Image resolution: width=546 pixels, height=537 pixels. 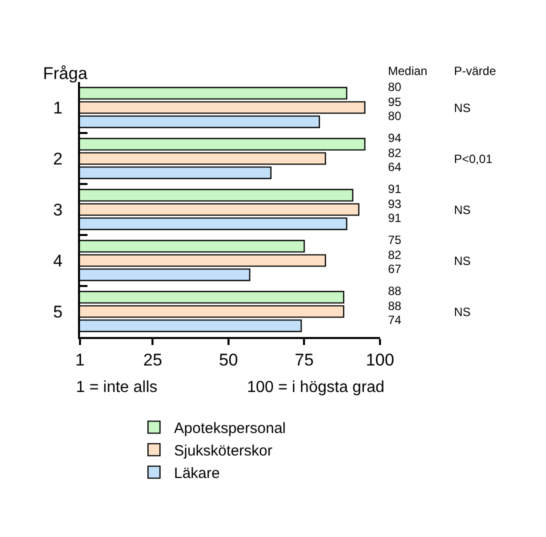 I want to click on text: 100 = i högsta grad, so click(x=315, y=387).